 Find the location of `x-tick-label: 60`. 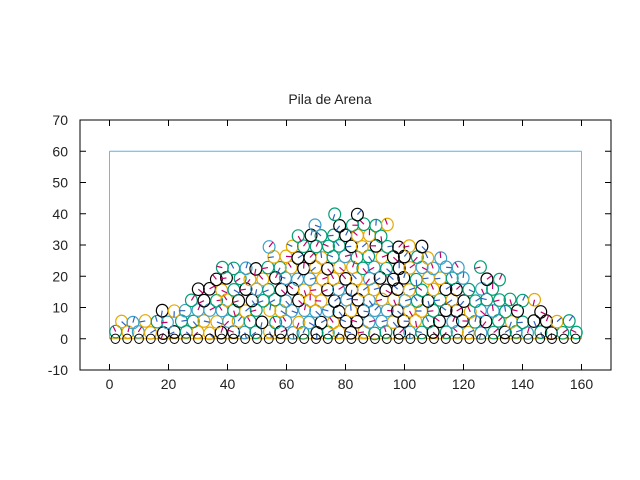

x-tick-label: 60 is located at coordinates (287, 384).